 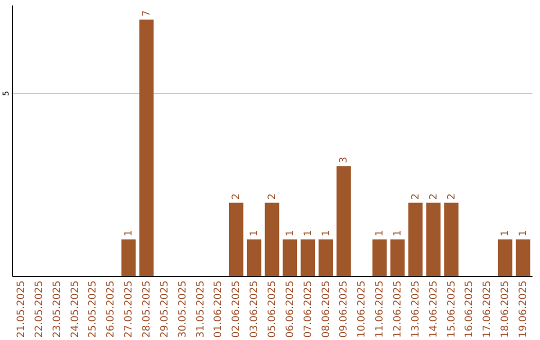 What do you see at coordinates (200, 309) in the screenshot?
I see `x-tick-label: 31.05.2025` at bounding box center [200, 309].